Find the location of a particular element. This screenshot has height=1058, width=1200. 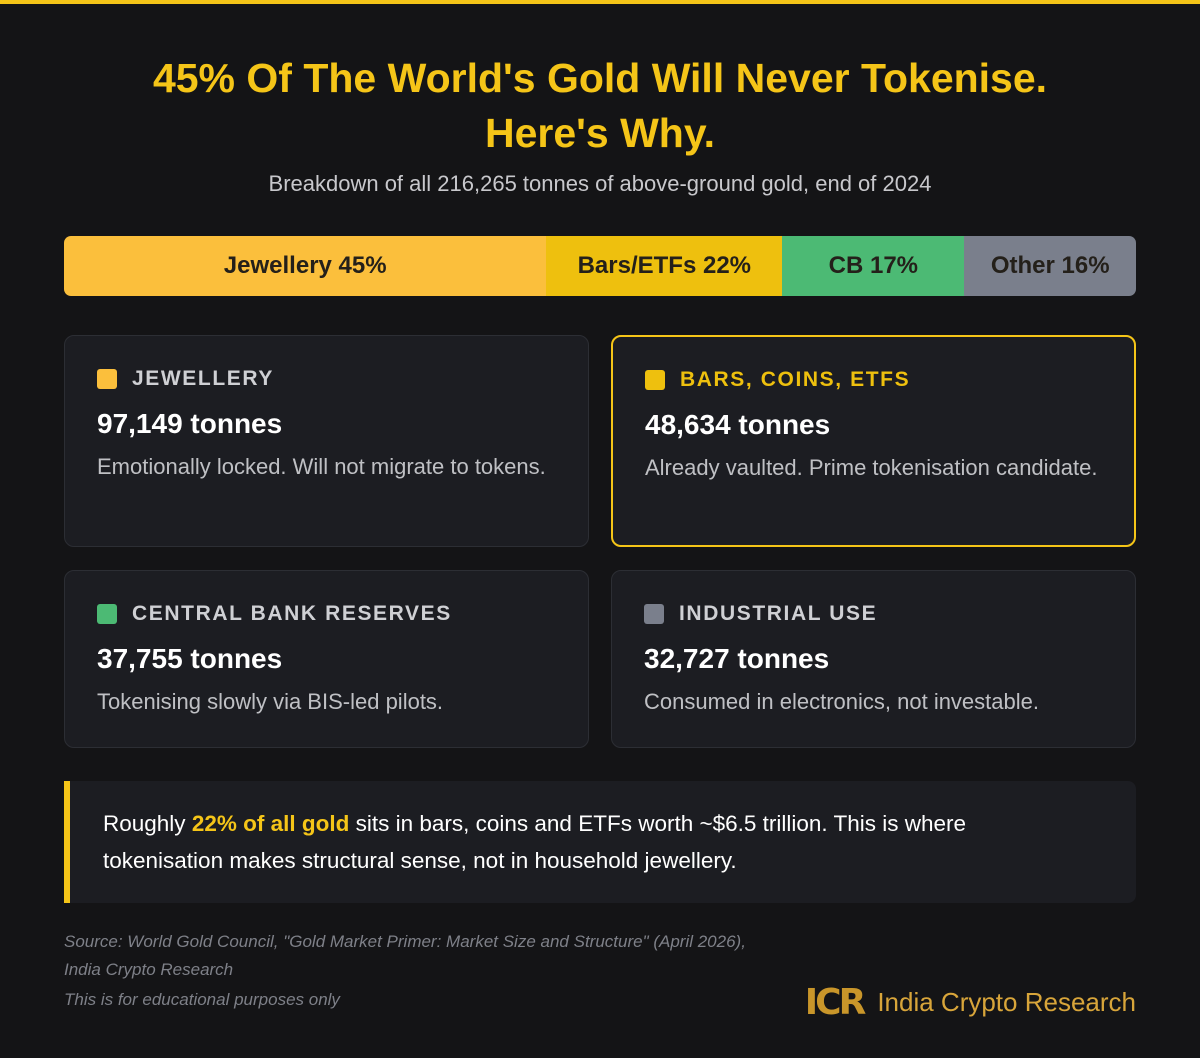

top-rule is located at coordinates (600, 2).